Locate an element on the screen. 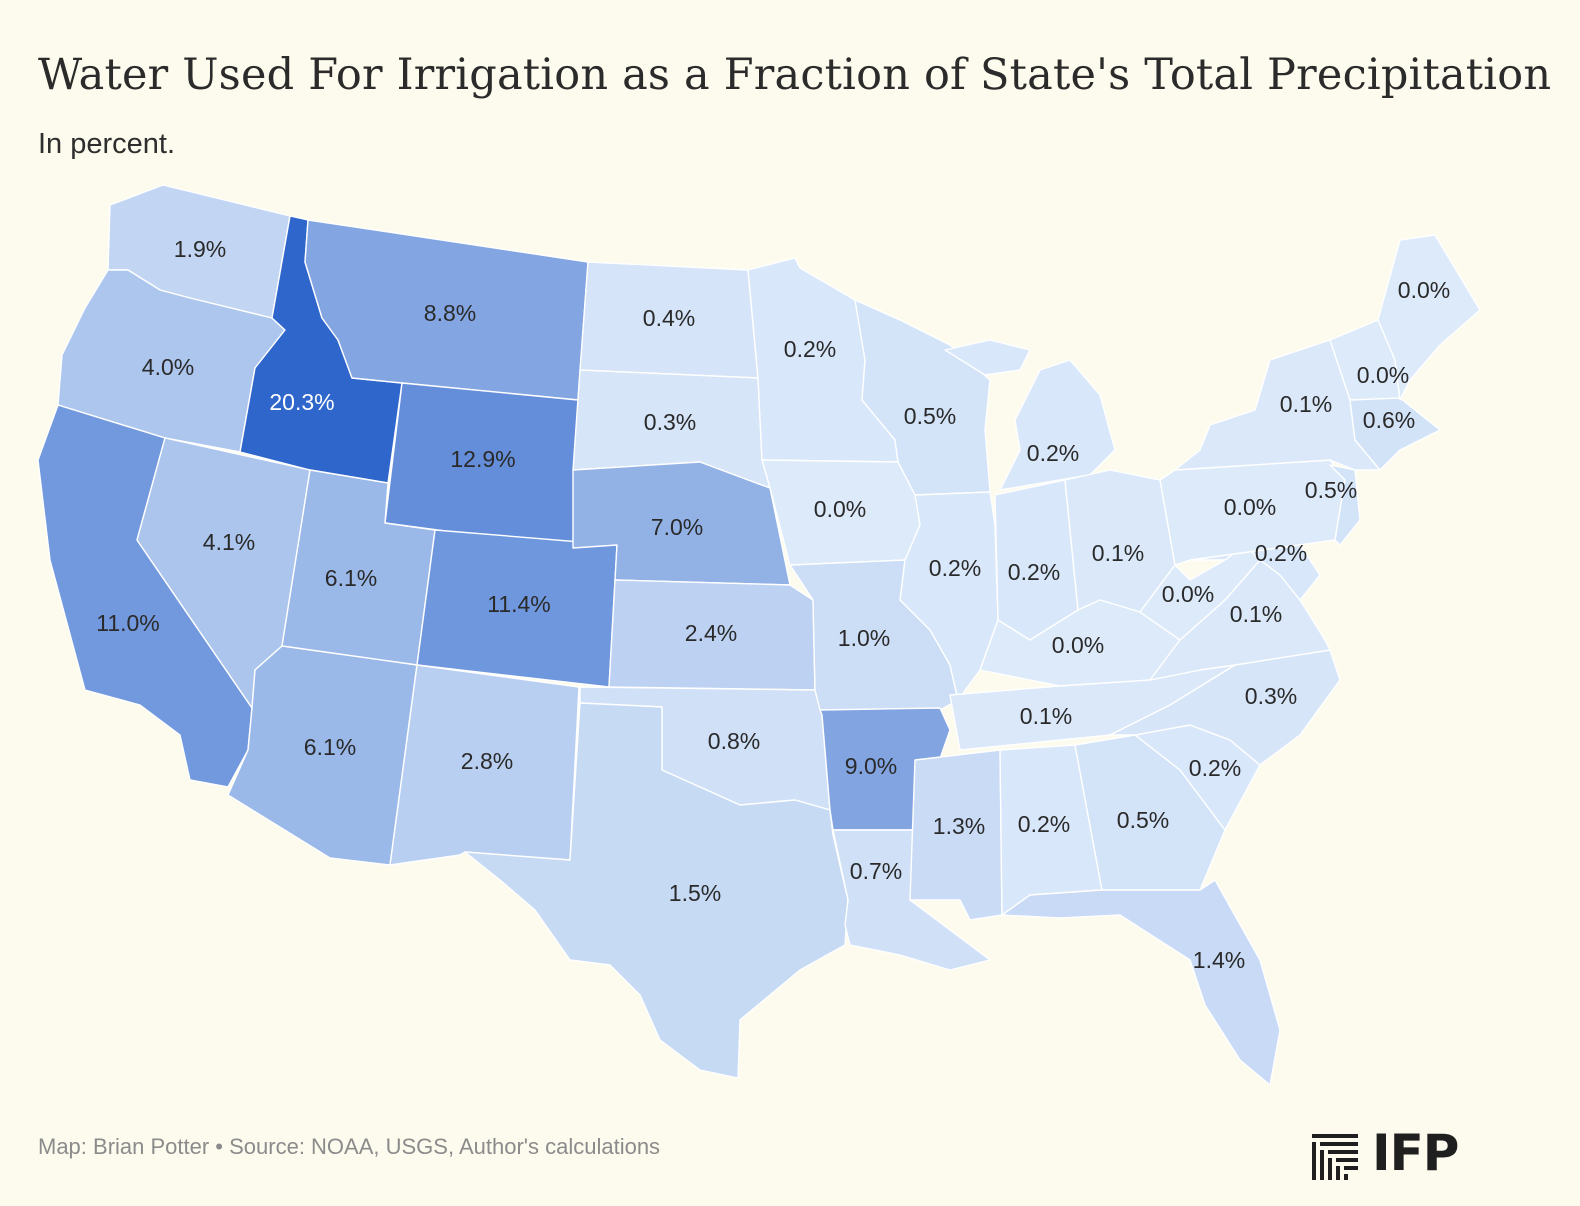  state-label-nc: 0.3% is located at coordinates (1271, 696).